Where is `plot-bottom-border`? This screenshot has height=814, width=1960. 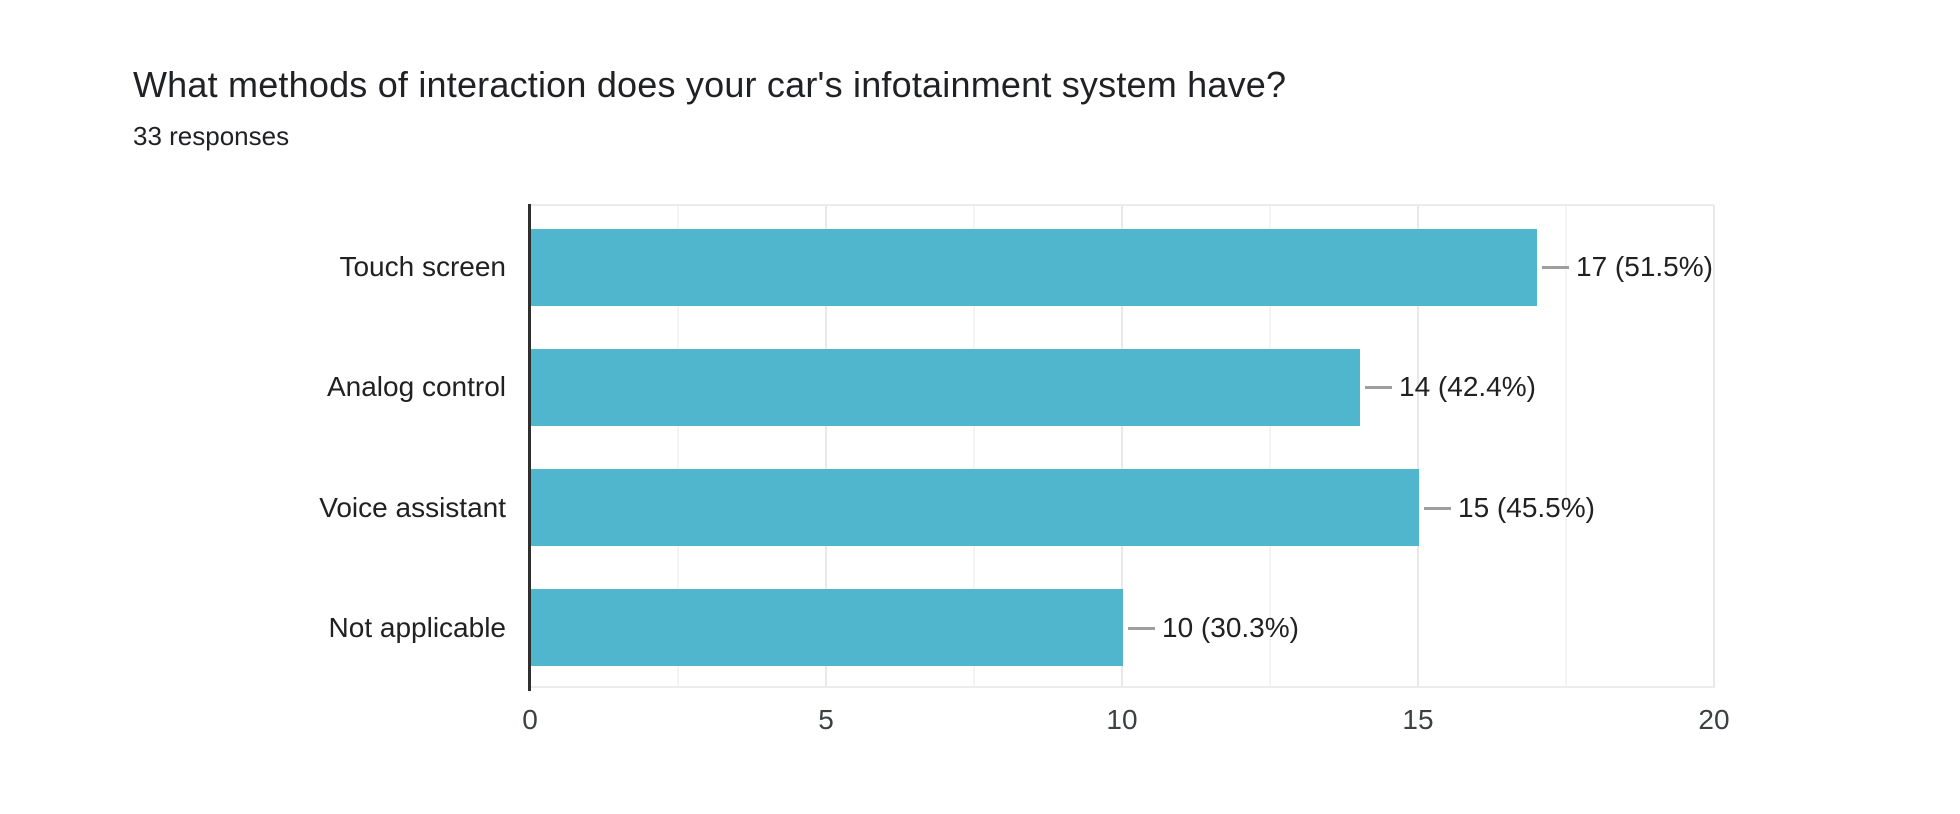
plot-bottom-border is located at coordinates (1122, 687).